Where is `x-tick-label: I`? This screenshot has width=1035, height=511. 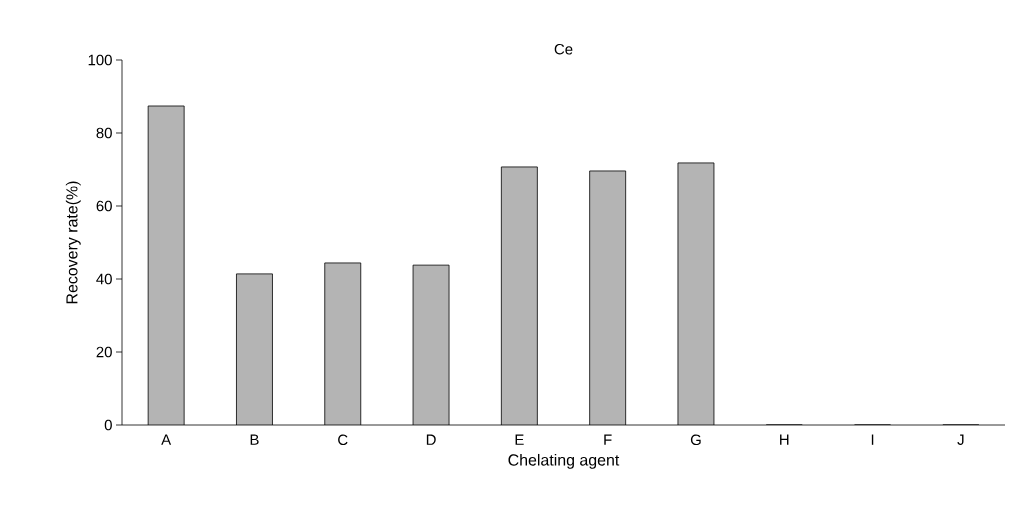
x-tick-label: I is located at coordinates (872, 439).